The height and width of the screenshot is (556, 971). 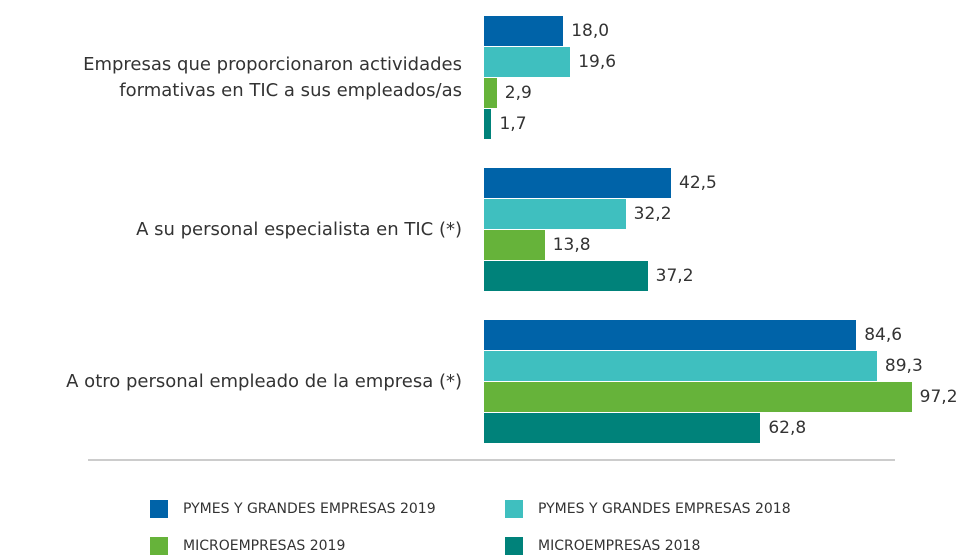 What do you see at coordinates (619, 546) in the screenshot?
I see `legend-label: MICROEMPRESAS 2018` at bounding box center [619, 546].